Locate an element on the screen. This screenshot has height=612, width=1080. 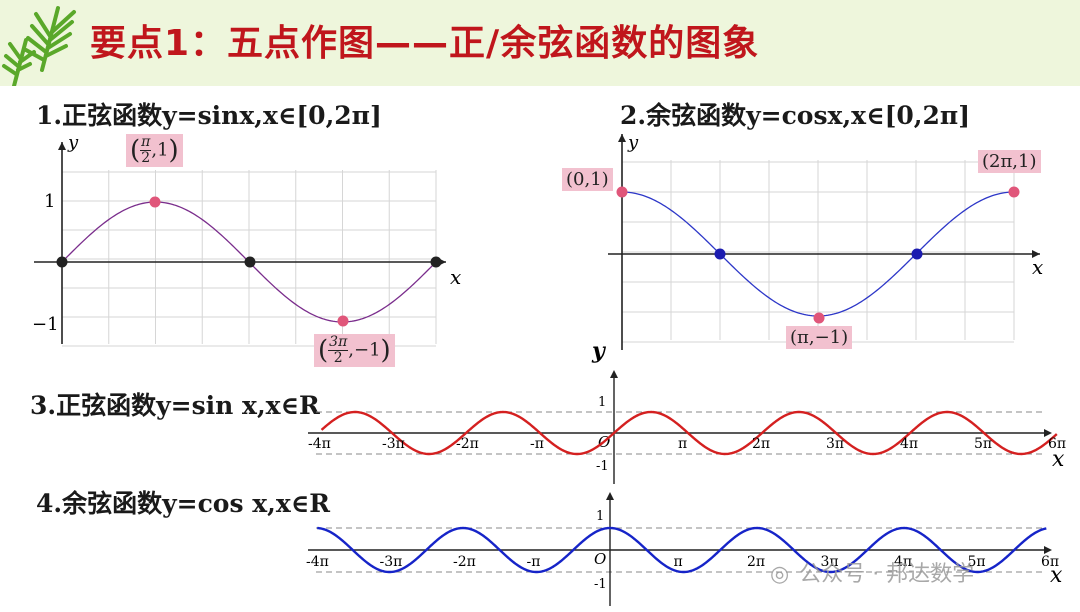
title-banner is located at coordinates (540, 43).